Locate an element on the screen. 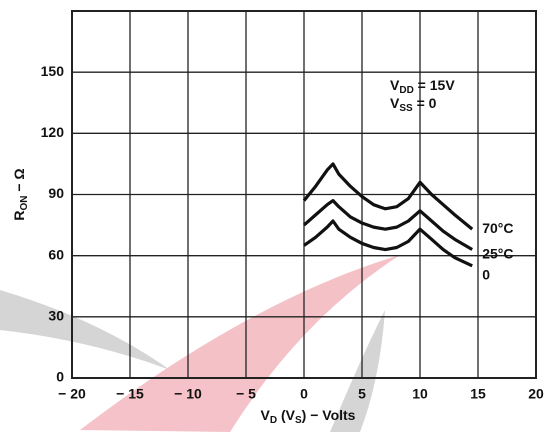  x-tick-label: 5 is located at coordinates (362, 394).